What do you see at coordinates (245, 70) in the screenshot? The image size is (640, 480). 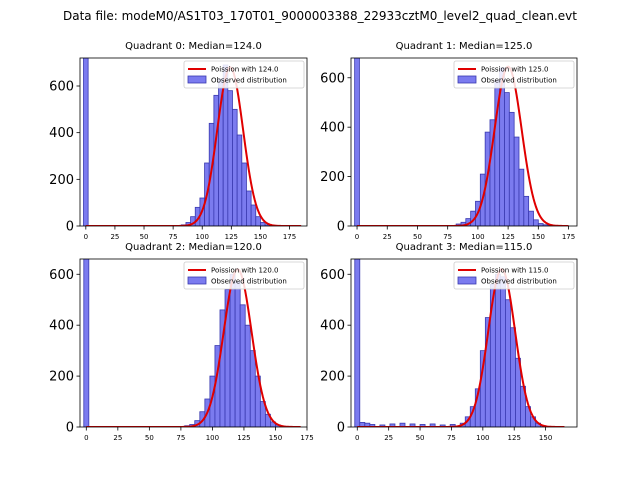 I see `legend-curve-label: Poission with 124.0` at bounding box center [245, 70].